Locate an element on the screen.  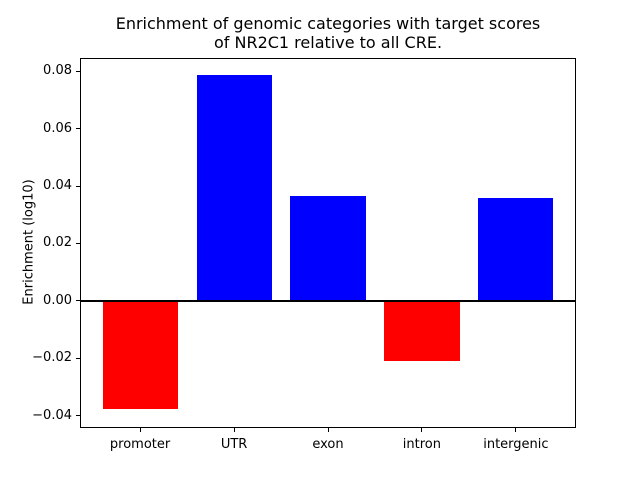
y-tick-label: 0.08 is located at coordinates (57, 71).